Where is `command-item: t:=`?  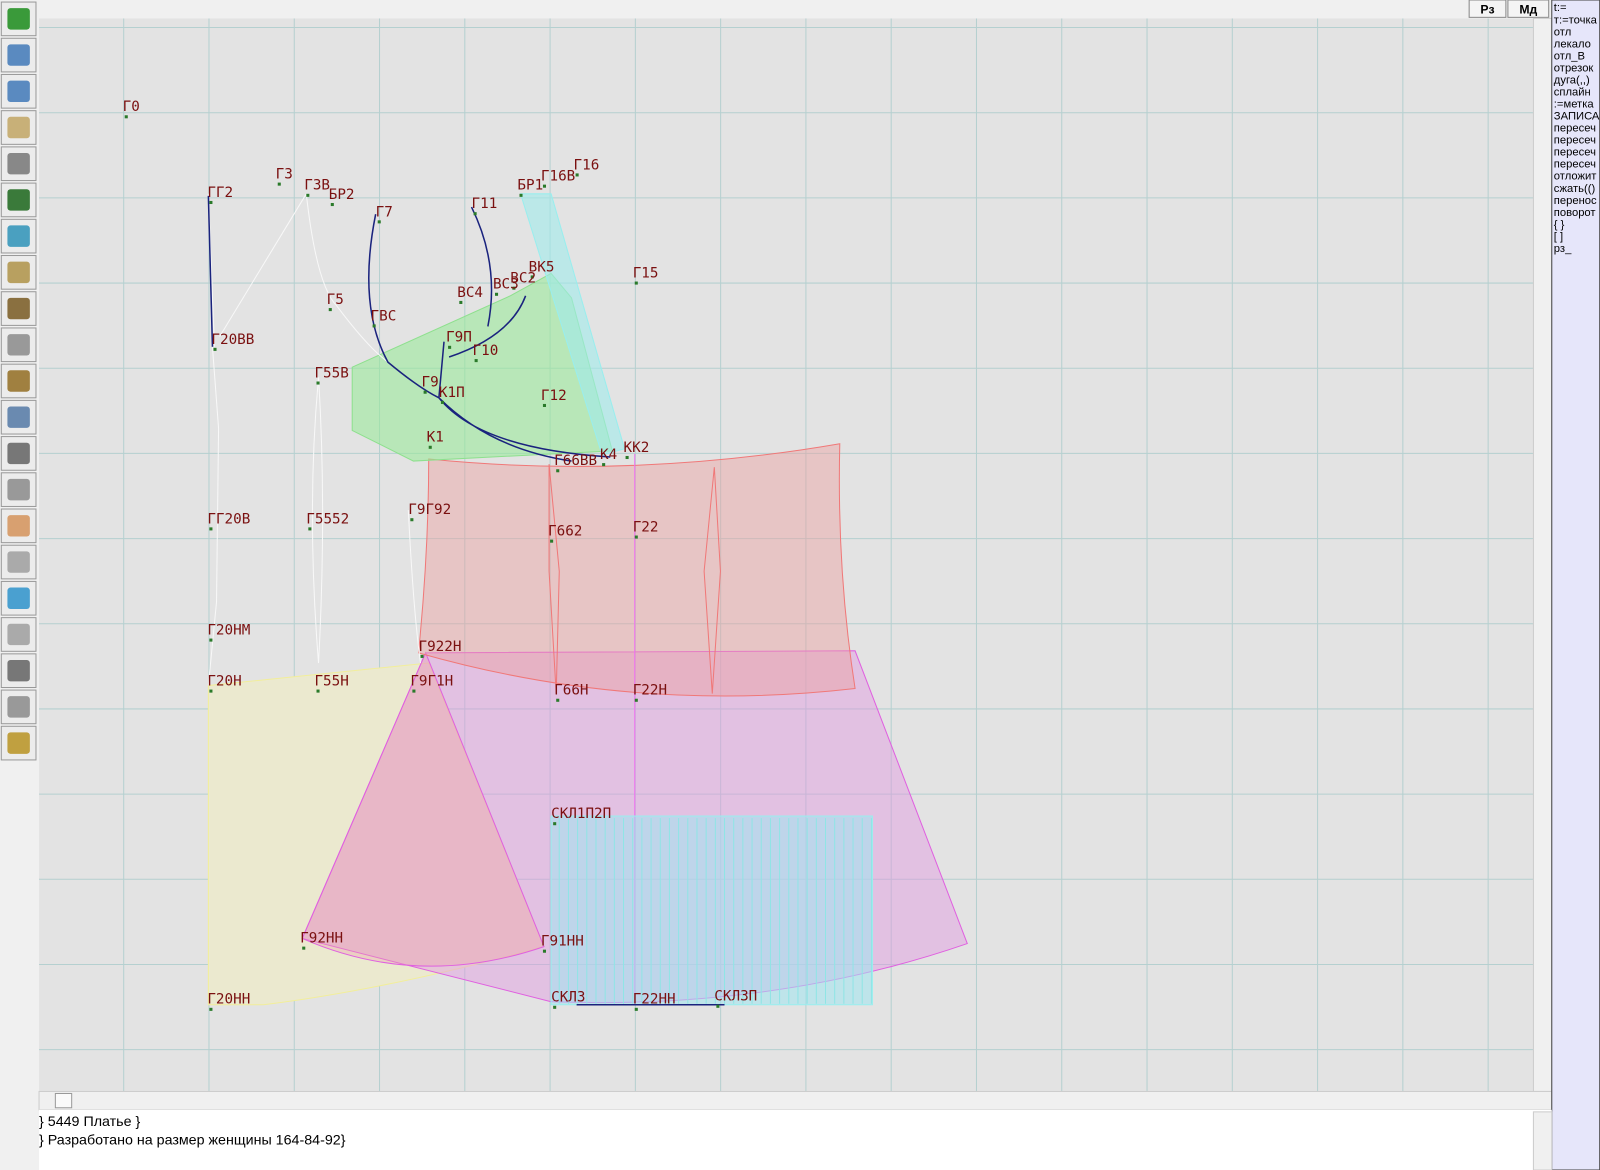 command-item: t:= is located at coordinates (1560, 8).